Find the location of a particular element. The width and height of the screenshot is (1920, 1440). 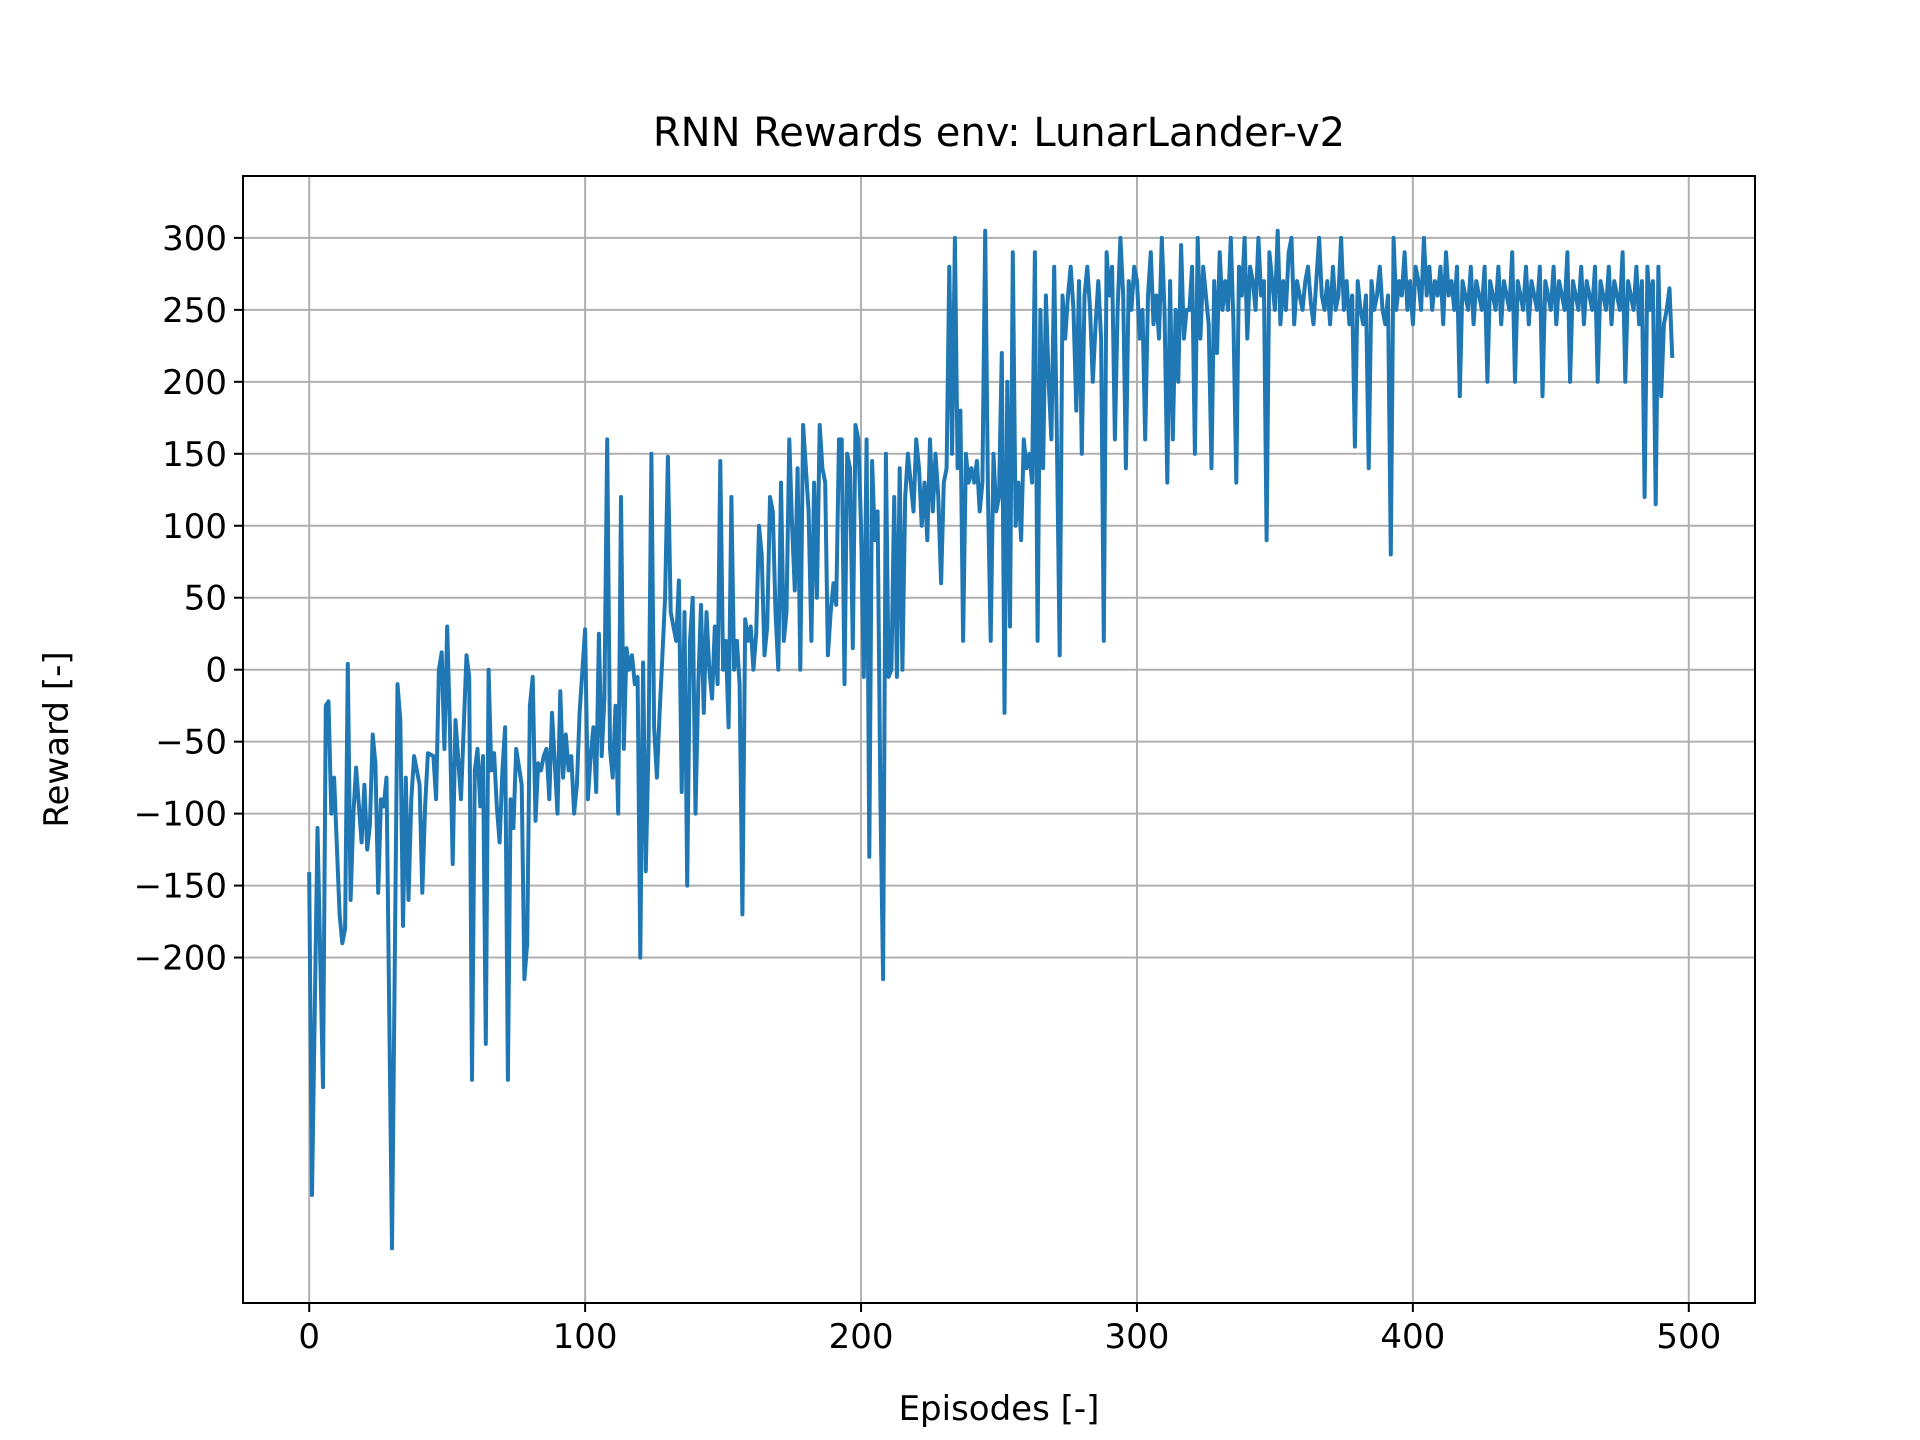

x-tick-label: 200 is located at coordinates (861, 1337).